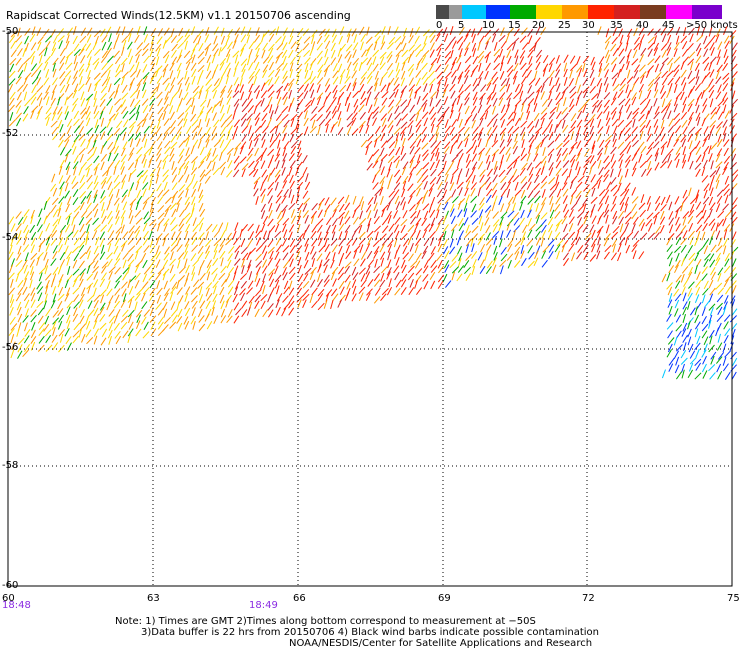  I want to click on lon-label: 60, so click(8, 598).